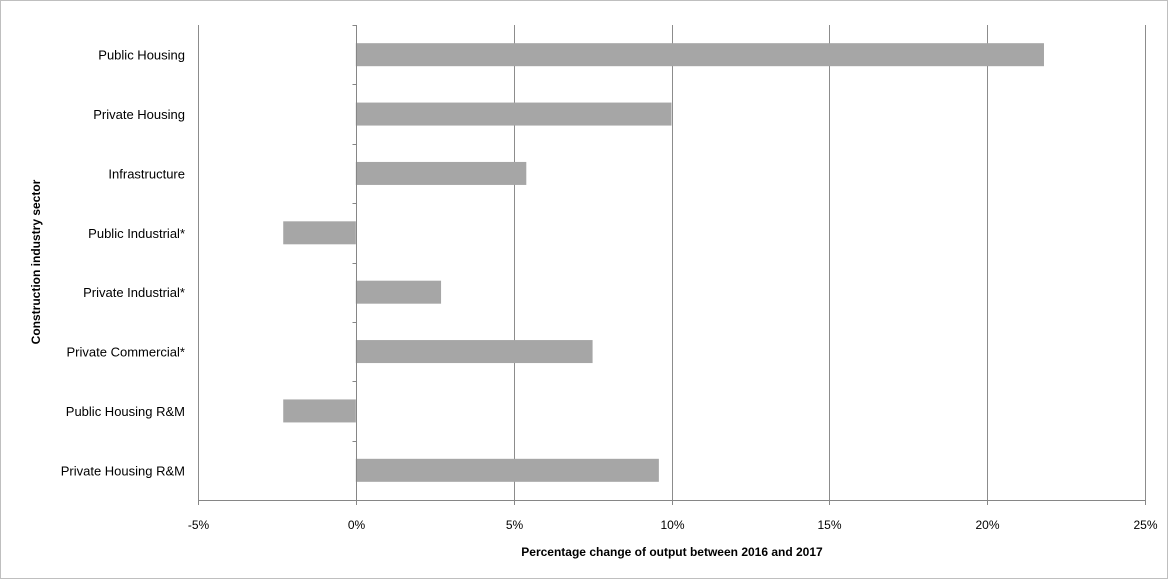  I want to click on x-tick-labels: -5% 0% 5% 10% 15% 20% 25%, so click(673, 525).